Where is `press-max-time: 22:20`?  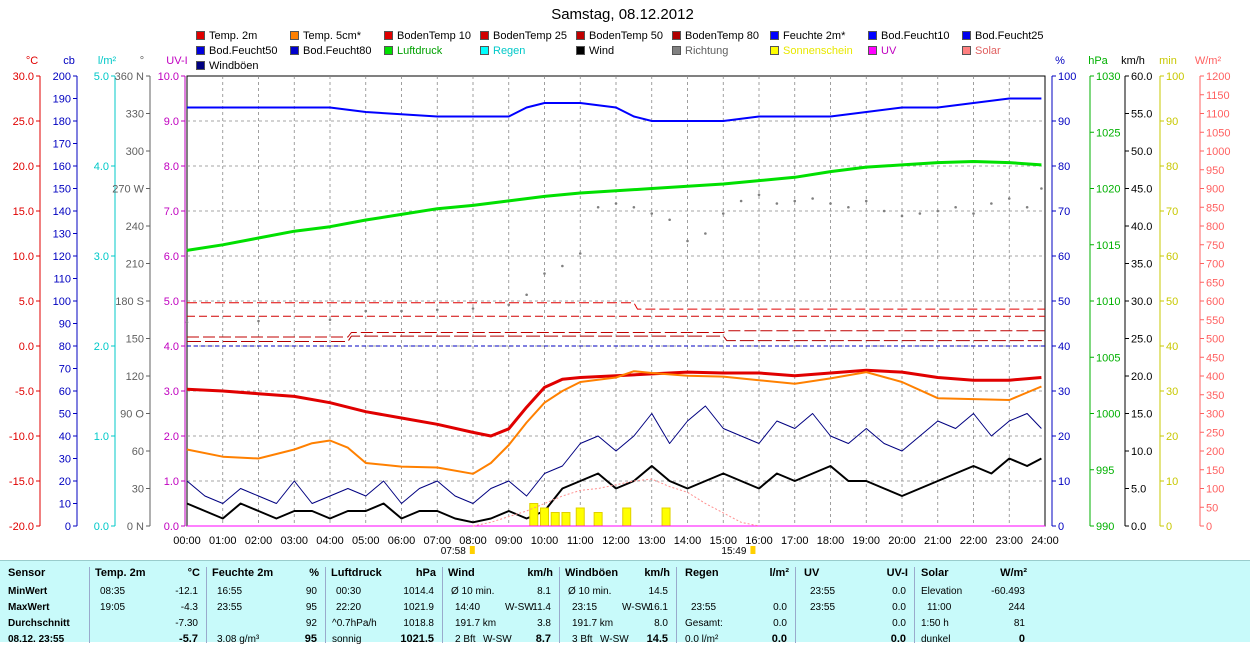 press-max-time: 22:20 is located at coordinates (349, 607).